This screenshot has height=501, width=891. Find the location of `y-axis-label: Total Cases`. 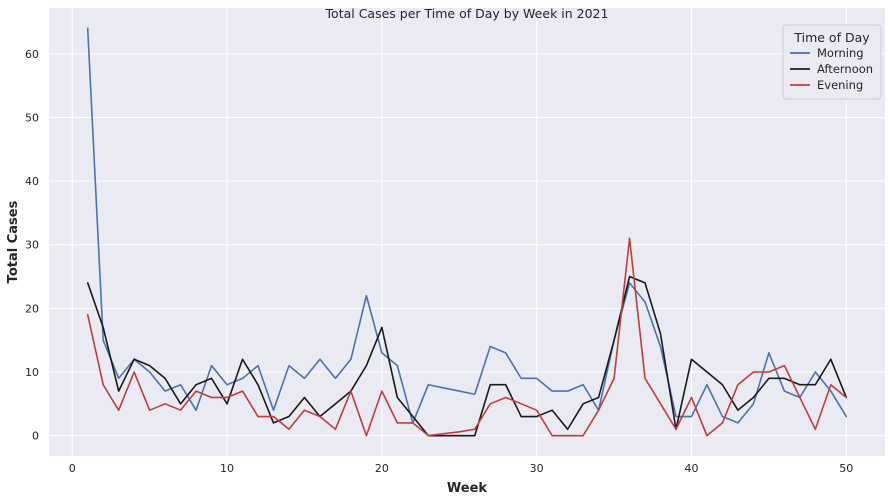

y-axis-label: Total Cases is located at coordinates (13, 241).